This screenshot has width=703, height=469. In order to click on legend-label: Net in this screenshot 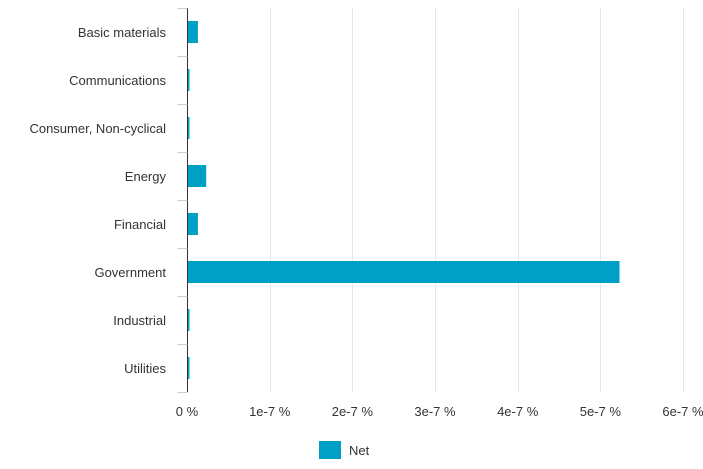, I will do `click(359, 450)`.